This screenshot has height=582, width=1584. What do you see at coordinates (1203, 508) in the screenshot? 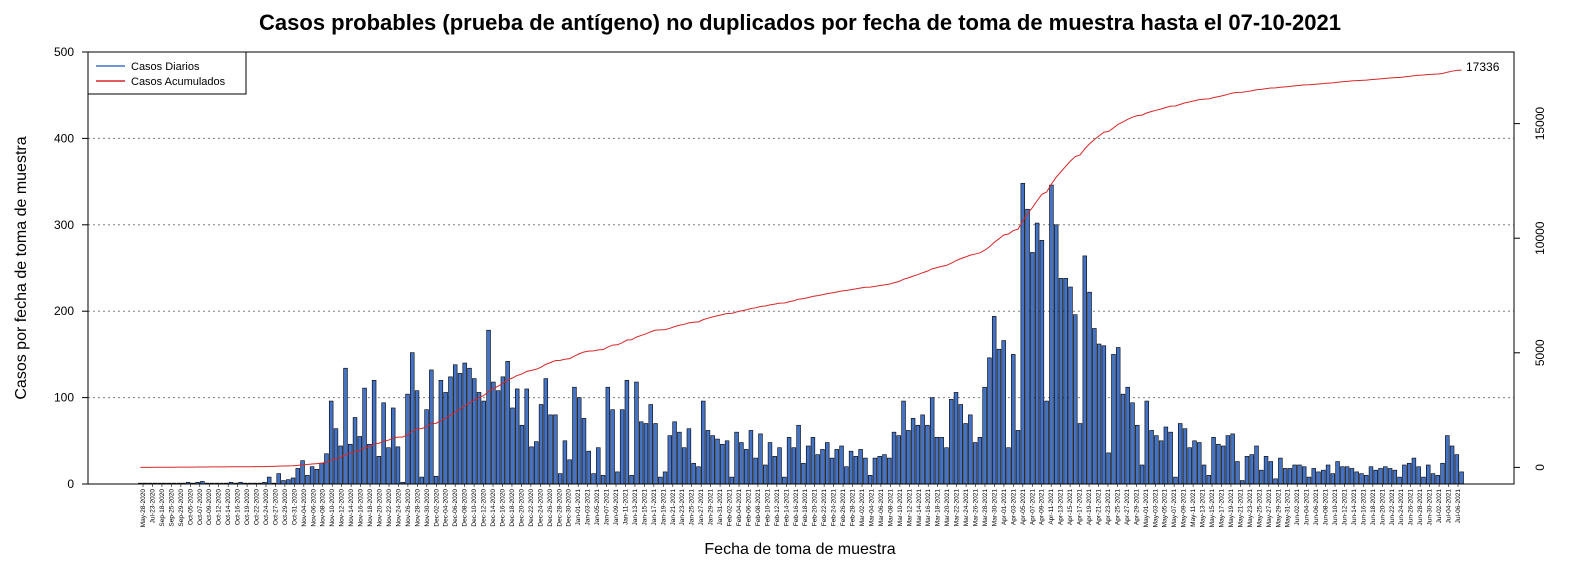
I see `x-tick-label: May-13-2021` at bounding box center [1203, 508].